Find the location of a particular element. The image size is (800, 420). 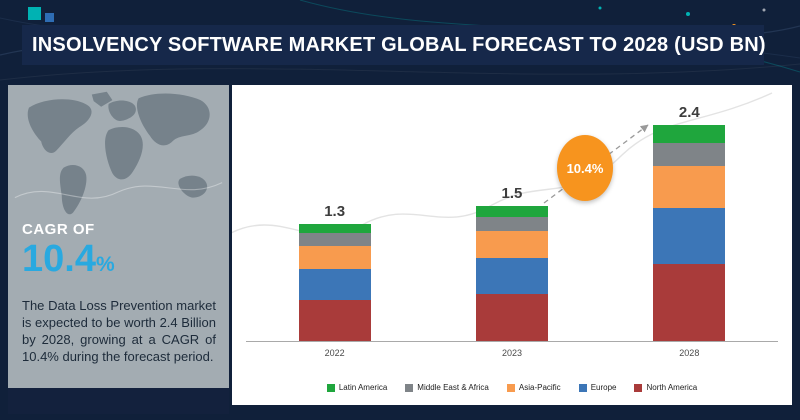

world-map-graphic is located at coordinates (118, 153).